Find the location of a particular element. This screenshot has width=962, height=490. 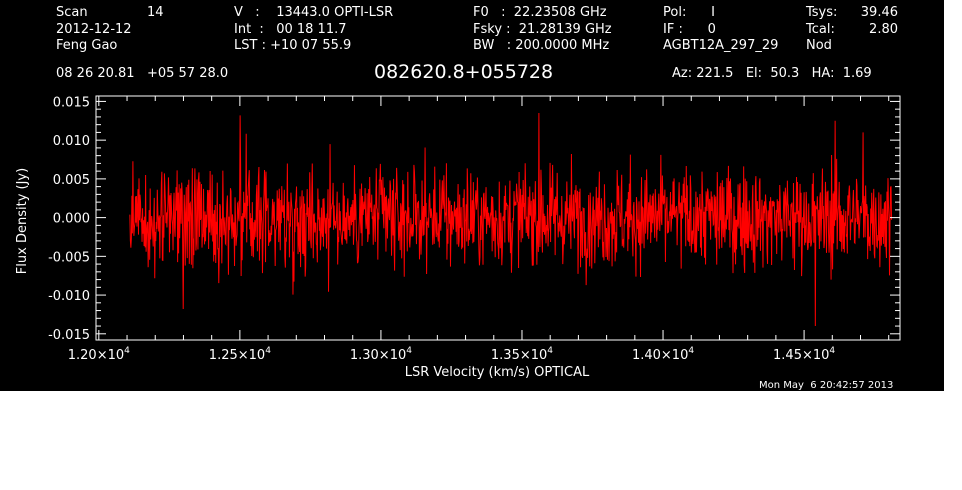

y-tick-label: 0.000 is located at coordinates (71, 219).